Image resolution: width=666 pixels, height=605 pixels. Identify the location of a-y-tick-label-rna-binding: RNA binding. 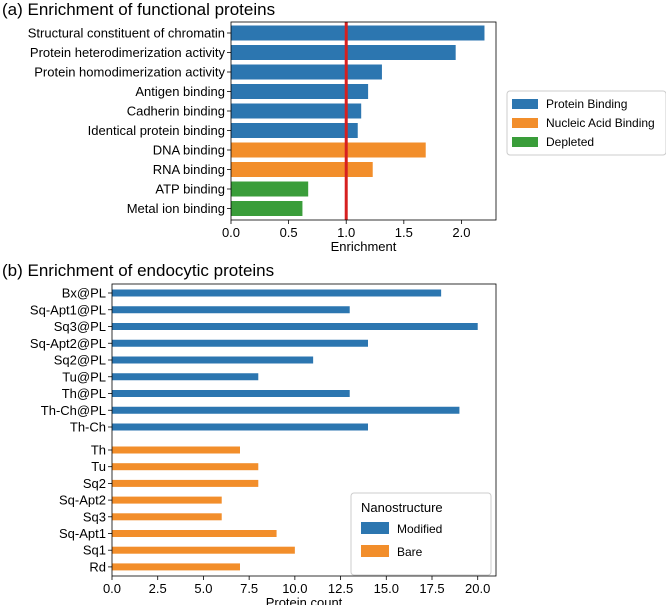
(189, 169).